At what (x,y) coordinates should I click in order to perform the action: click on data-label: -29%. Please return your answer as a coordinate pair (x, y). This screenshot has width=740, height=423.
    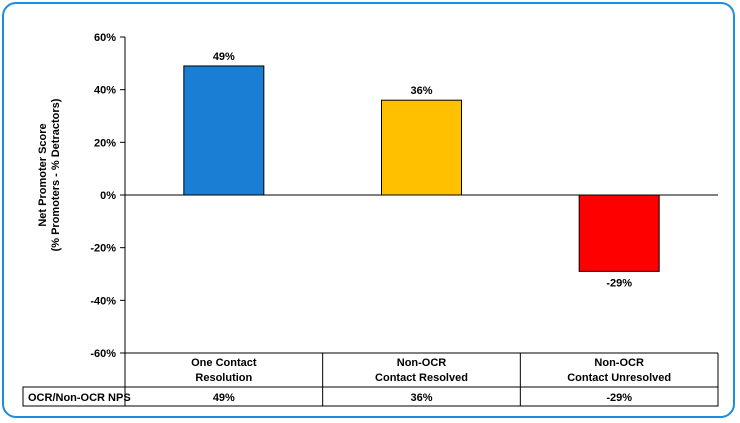
    Looking at the image, I should click on (619, 283).